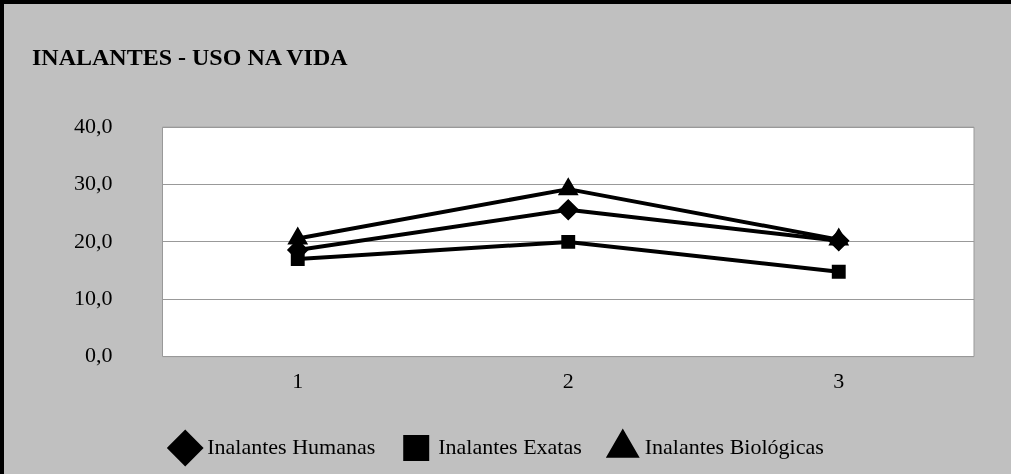  Describe the element at coordinates (93, 125) in the screenshot. I see `y-tick-label: 40,0` at that location.